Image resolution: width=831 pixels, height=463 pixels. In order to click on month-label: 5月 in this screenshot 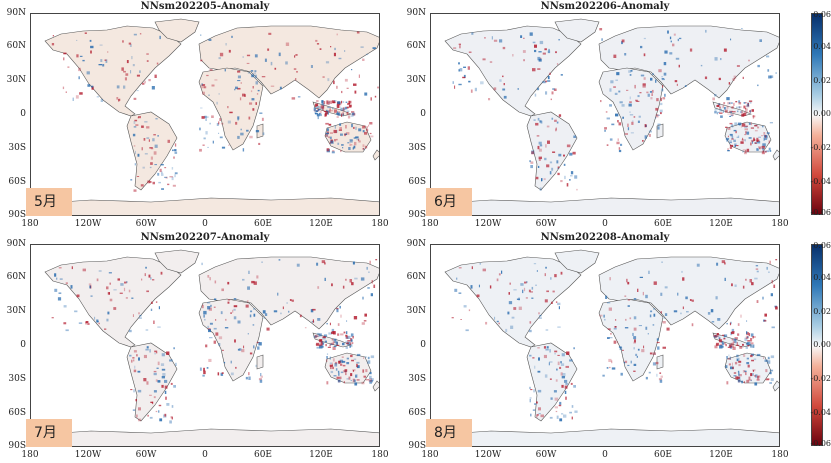, I will do `click(49, 202)`.